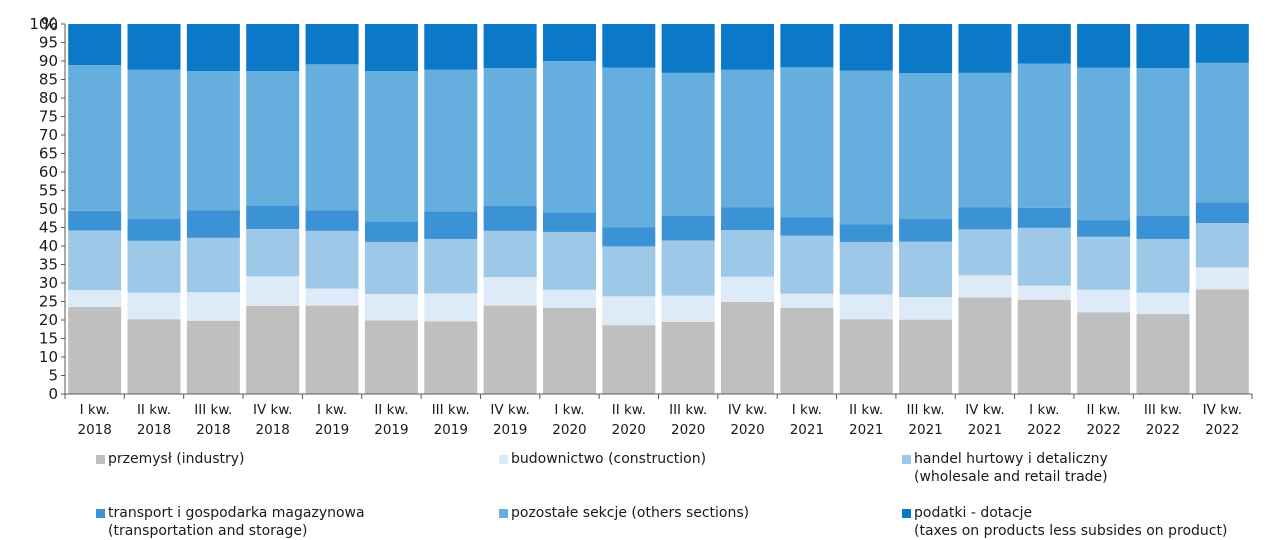 This screenshot has width=1274, height=540. Describe the element at coordinates (272, 420) in the screenshot. I see `x-tick-label: IV kw. 2018` at that location.